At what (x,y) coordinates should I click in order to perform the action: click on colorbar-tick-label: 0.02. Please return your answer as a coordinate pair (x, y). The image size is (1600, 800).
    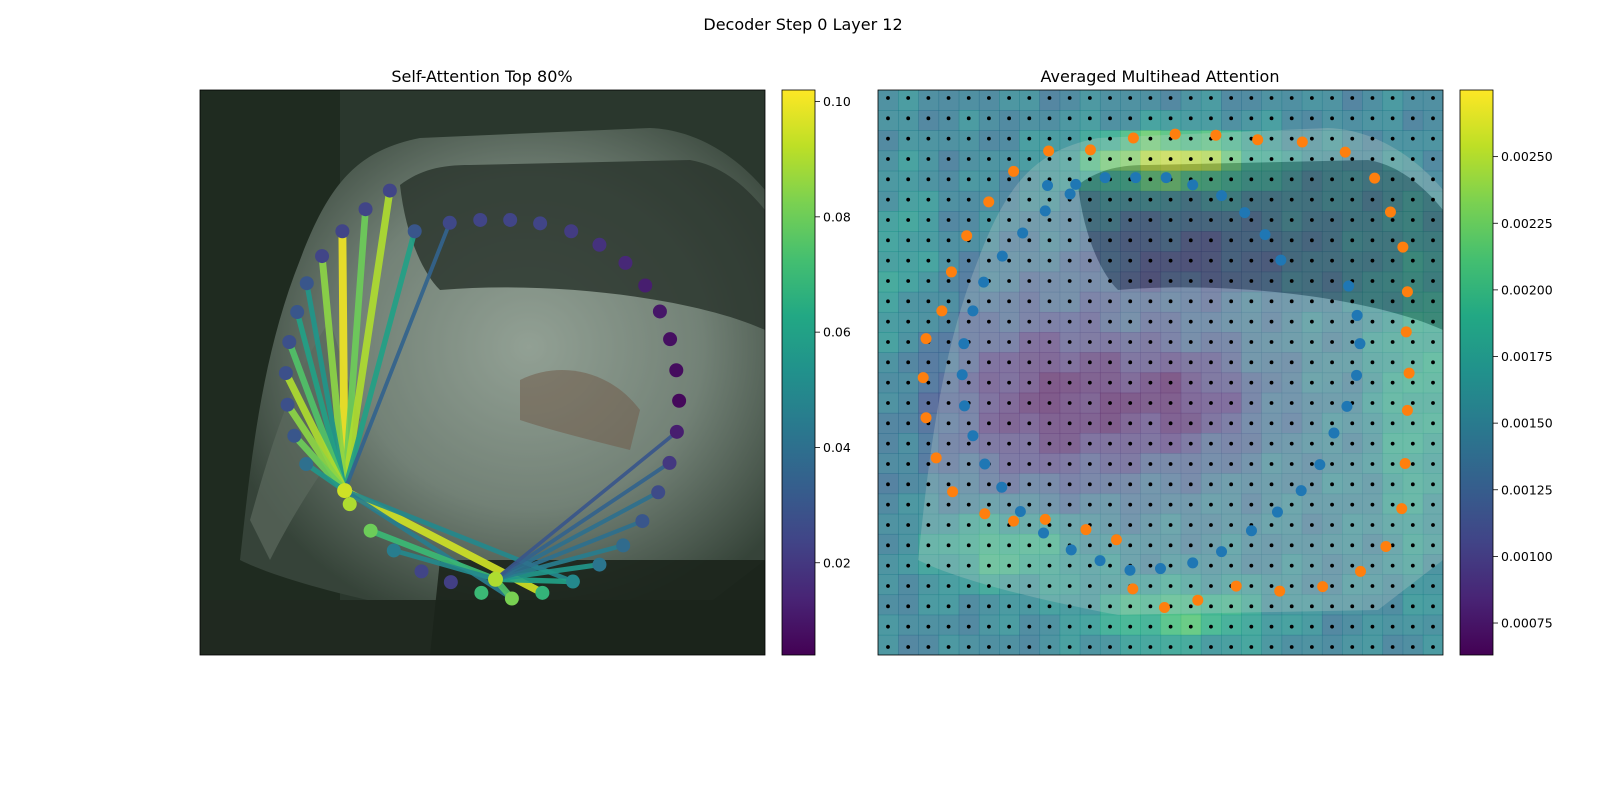
    Looking at the image, I should click on (837, 562).